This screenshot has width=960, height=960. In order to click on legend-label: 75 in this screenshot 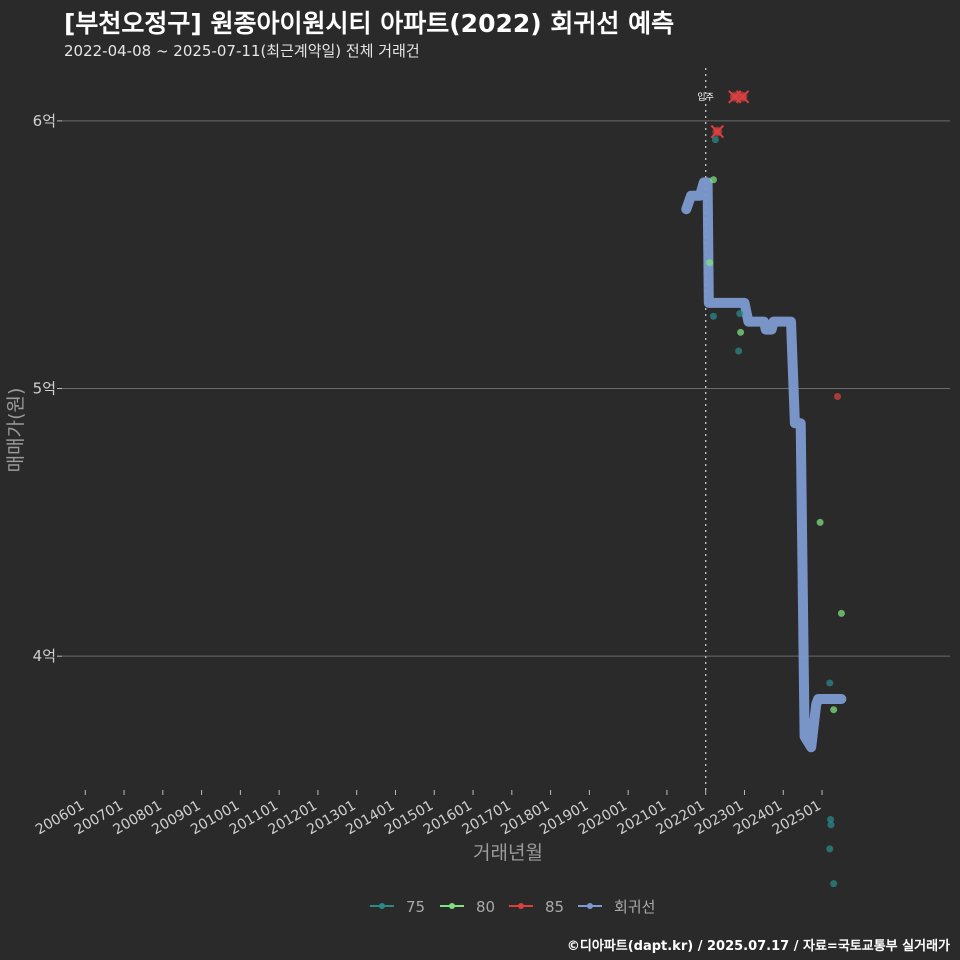, I will do `click(415, 907)`.